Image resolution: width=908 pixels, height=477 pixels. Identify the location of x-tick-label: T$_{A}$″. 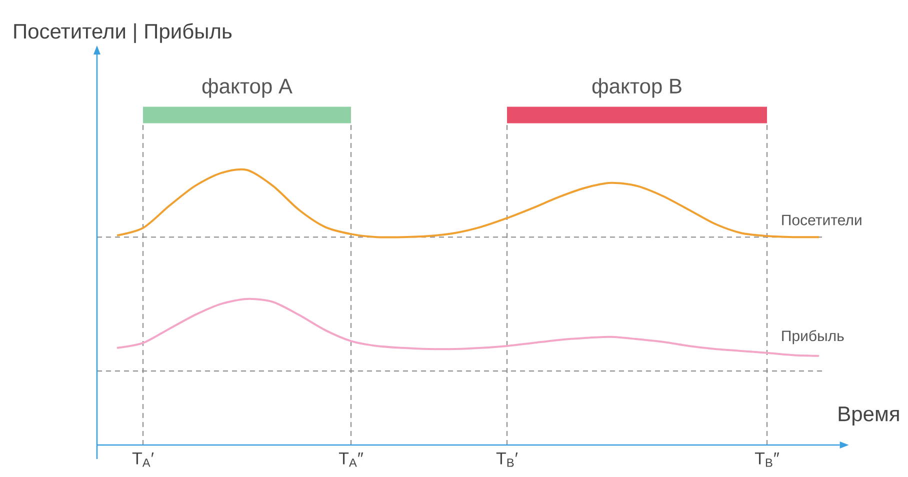
(351, 459).